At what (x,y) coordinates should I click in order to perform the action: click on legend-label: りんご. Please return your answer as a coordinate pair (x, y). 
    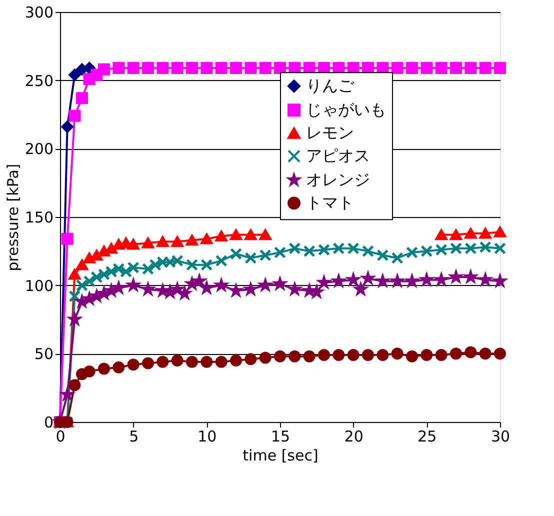
    Looking at the image, I should click on (330, 86).